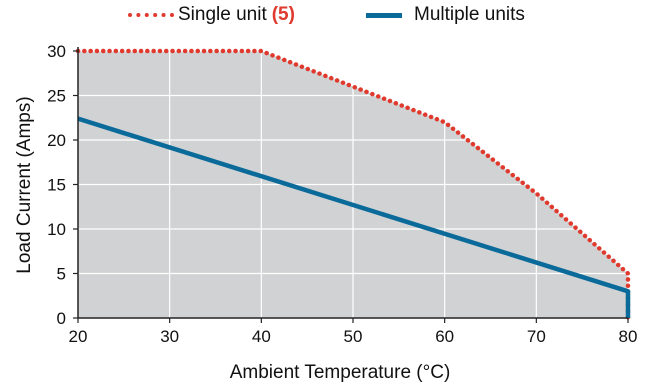 This screenshot has height=385, width=654. I want to click on y-tick-label: 15, so click(56, 185).